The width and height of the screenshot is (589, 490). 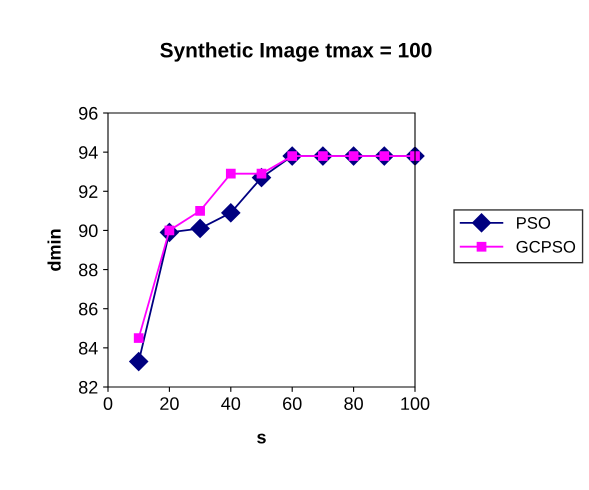 What do you see at coordinates (108, 403) in the screenshot?
I see `x-tick-label: 0` at bounding box center [108, 403].